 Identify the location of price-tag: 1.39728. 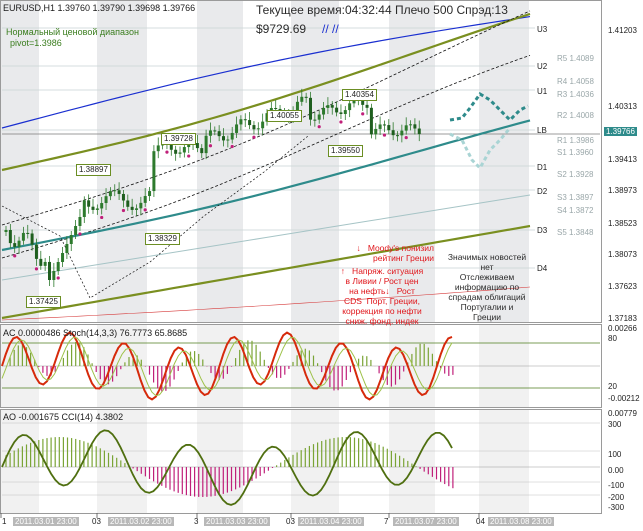
(178, 139).